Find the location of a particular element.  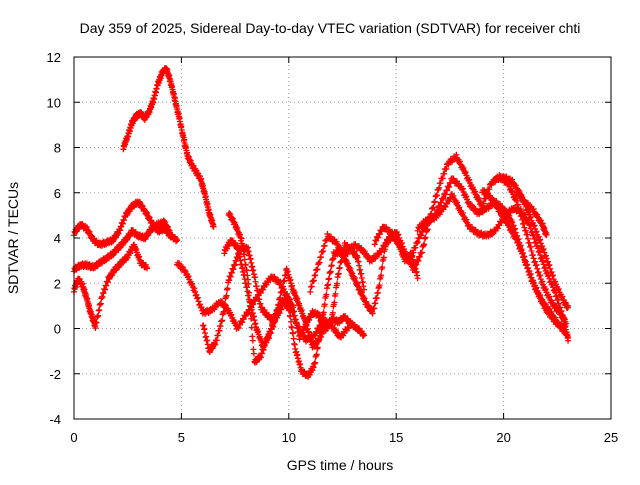

y-tick-label: 0 is located at coordinates (57, 329).